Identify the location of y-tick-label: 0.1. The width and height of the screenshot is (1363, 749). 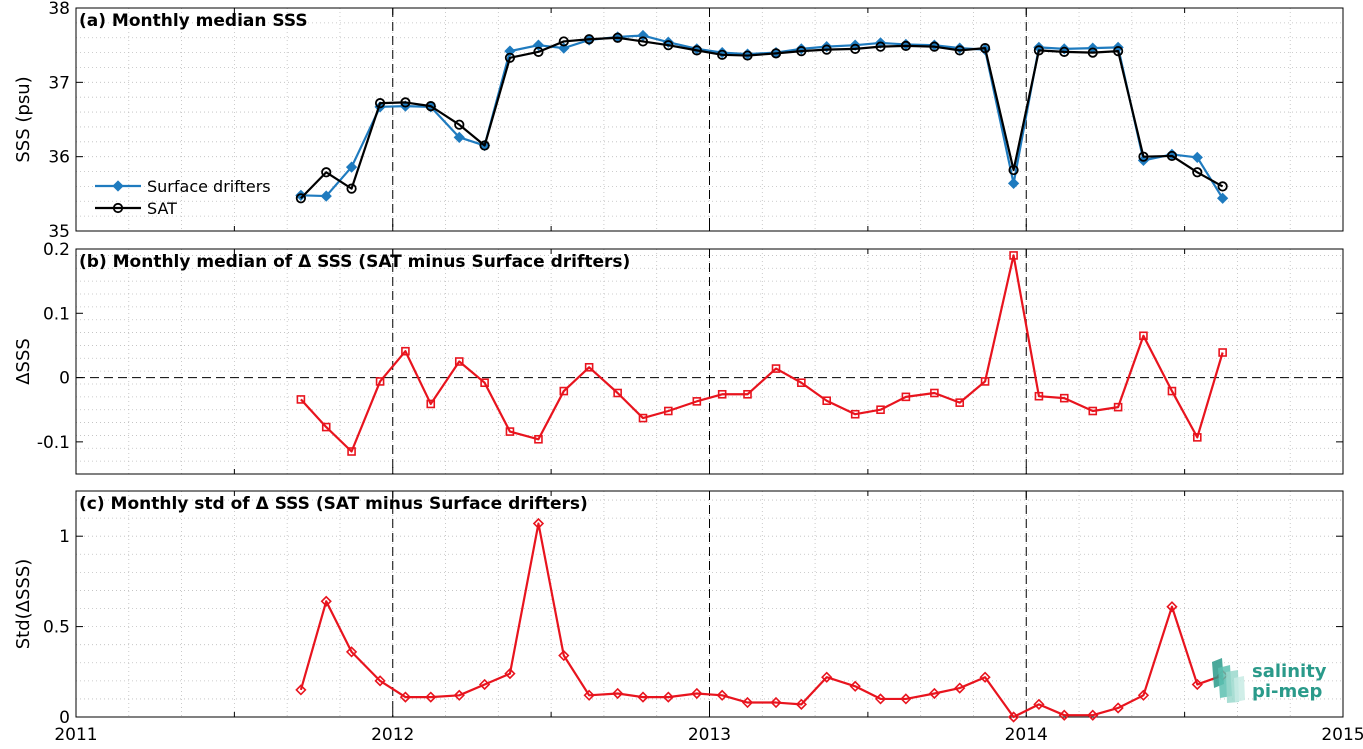
(56, 314).